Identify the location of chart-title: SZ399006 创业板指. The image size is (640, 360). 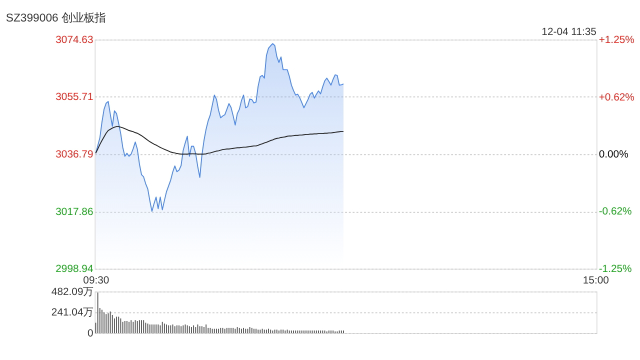
(56, 18).